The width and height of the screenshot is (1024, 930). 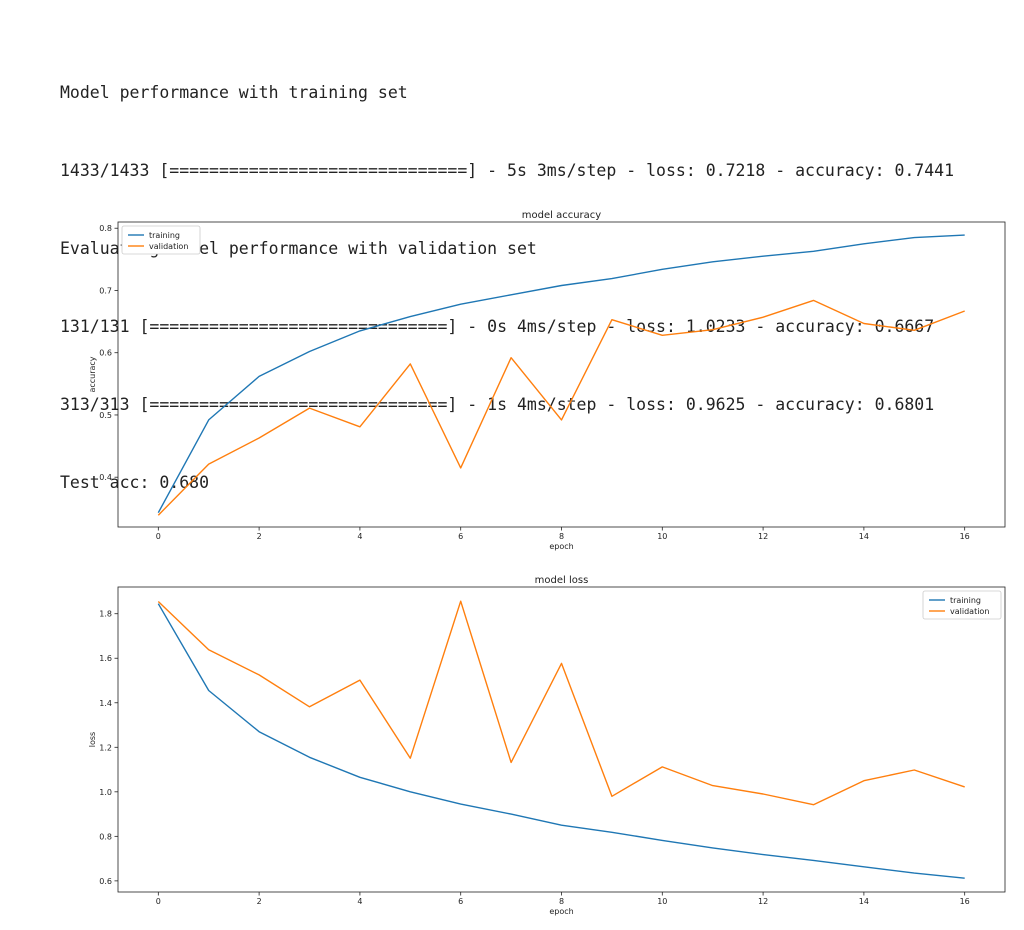 I want to click on chart-title: model loss, so click(x=562, y=580).